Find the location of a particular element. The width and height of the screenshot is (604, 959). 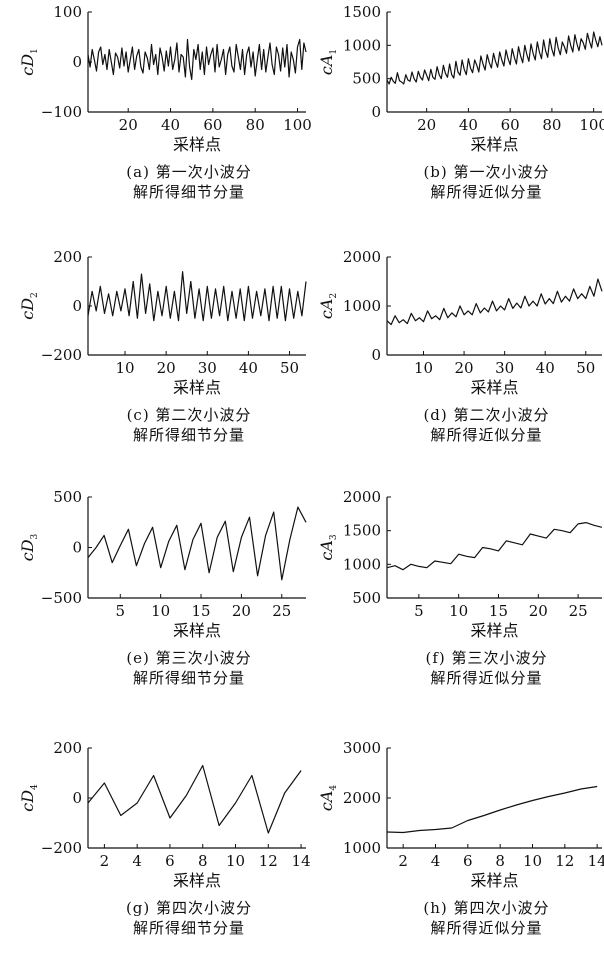

y-axis-label: cD4 is located at coordinates (29, 798).